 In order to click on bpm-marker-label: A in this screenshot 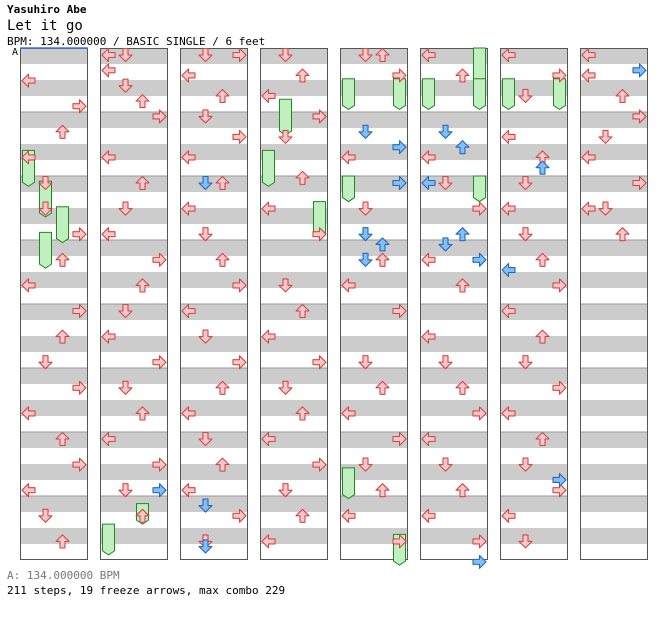, I will do `click(15, 52)`.